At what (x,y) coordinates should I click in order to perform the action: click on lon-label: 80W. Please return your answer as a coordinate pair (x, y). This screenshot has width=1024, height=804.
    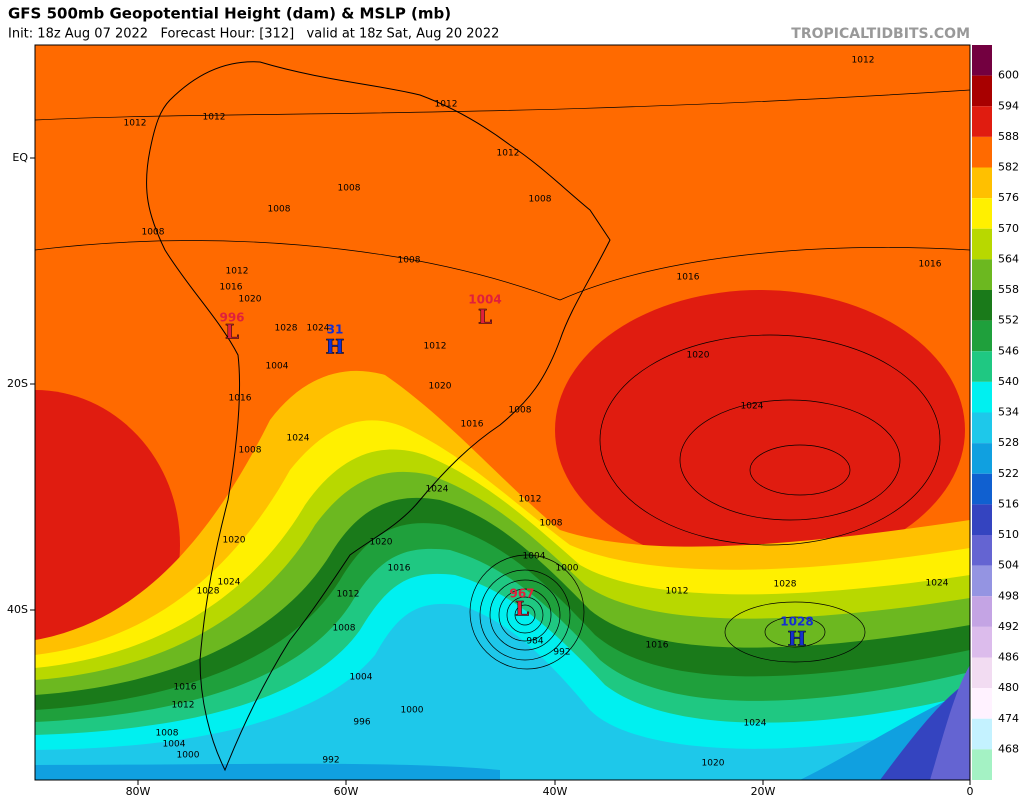
    Looking at the image, I should click on (138, 791).